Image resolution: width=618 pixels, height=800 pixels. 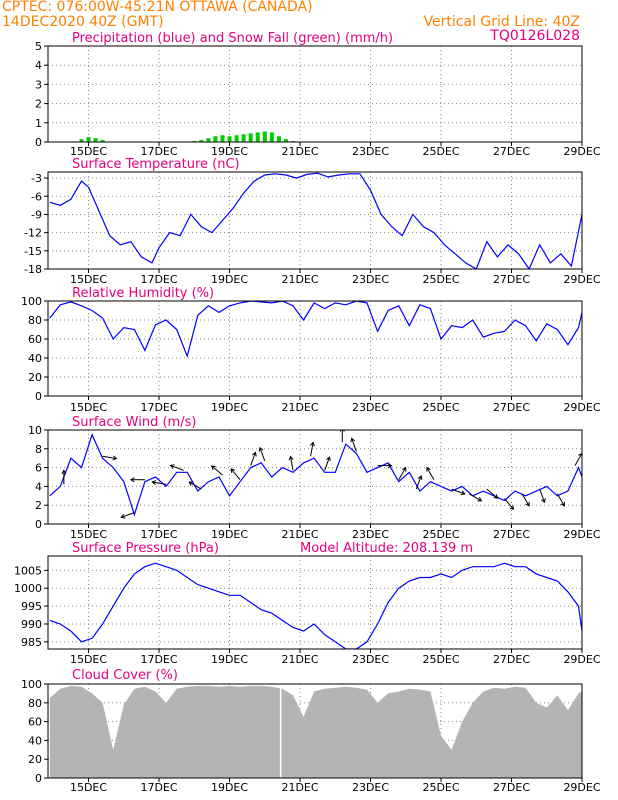 What do you see at coordinates (28, 588) in the screenshot?
I see `y-tick-label: 1000` at bounding box center [28, 588].